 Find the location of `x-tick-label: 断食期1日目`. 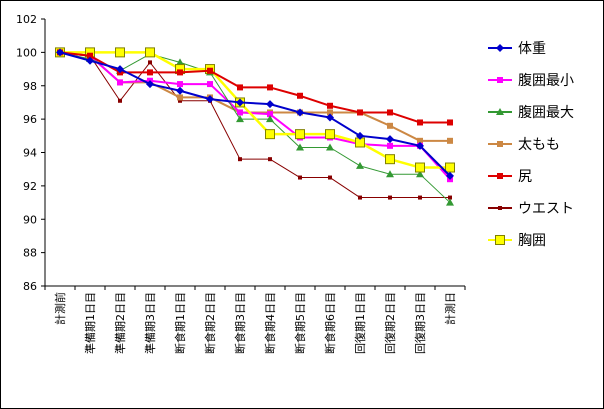

x-tick-label: 断食期1日目 is located at coordinates (180, 323).